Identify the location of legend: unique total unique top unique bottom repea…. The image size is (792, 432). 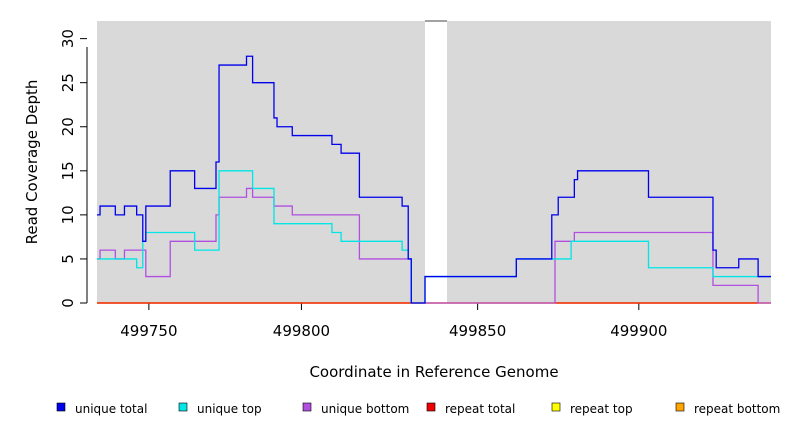
(418, 409).